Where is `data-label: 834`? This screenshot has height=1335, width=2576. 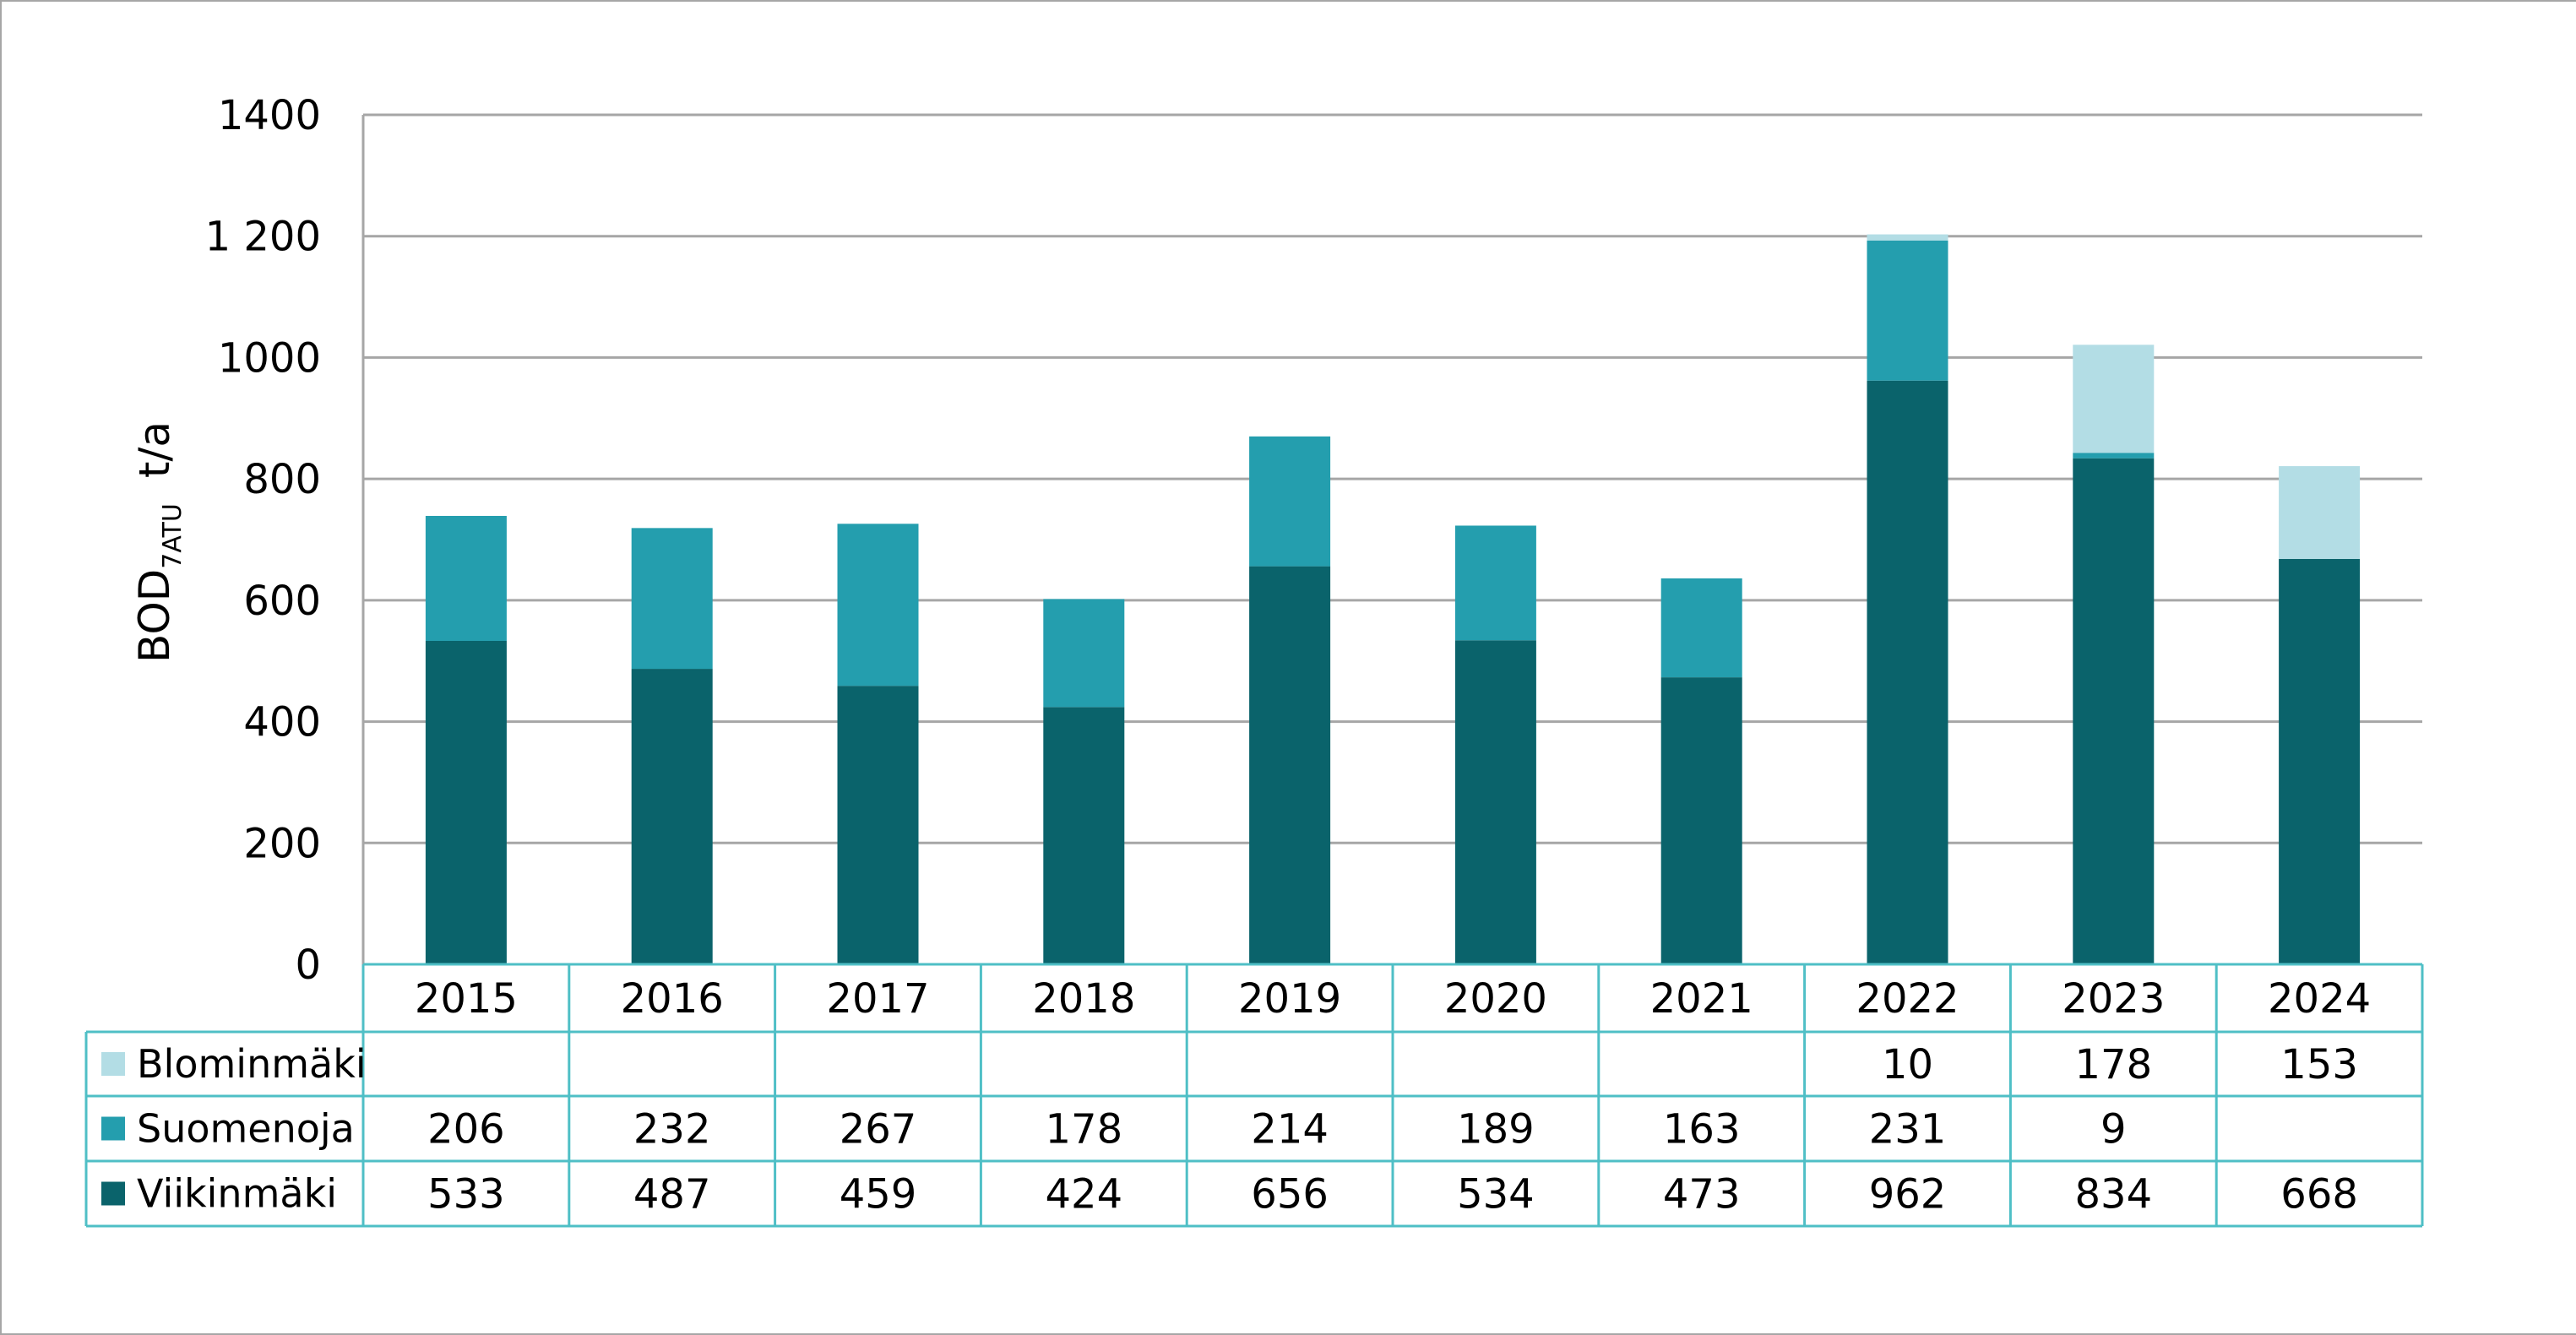
data-label: 834 is located at coordinates (2113, 1194).